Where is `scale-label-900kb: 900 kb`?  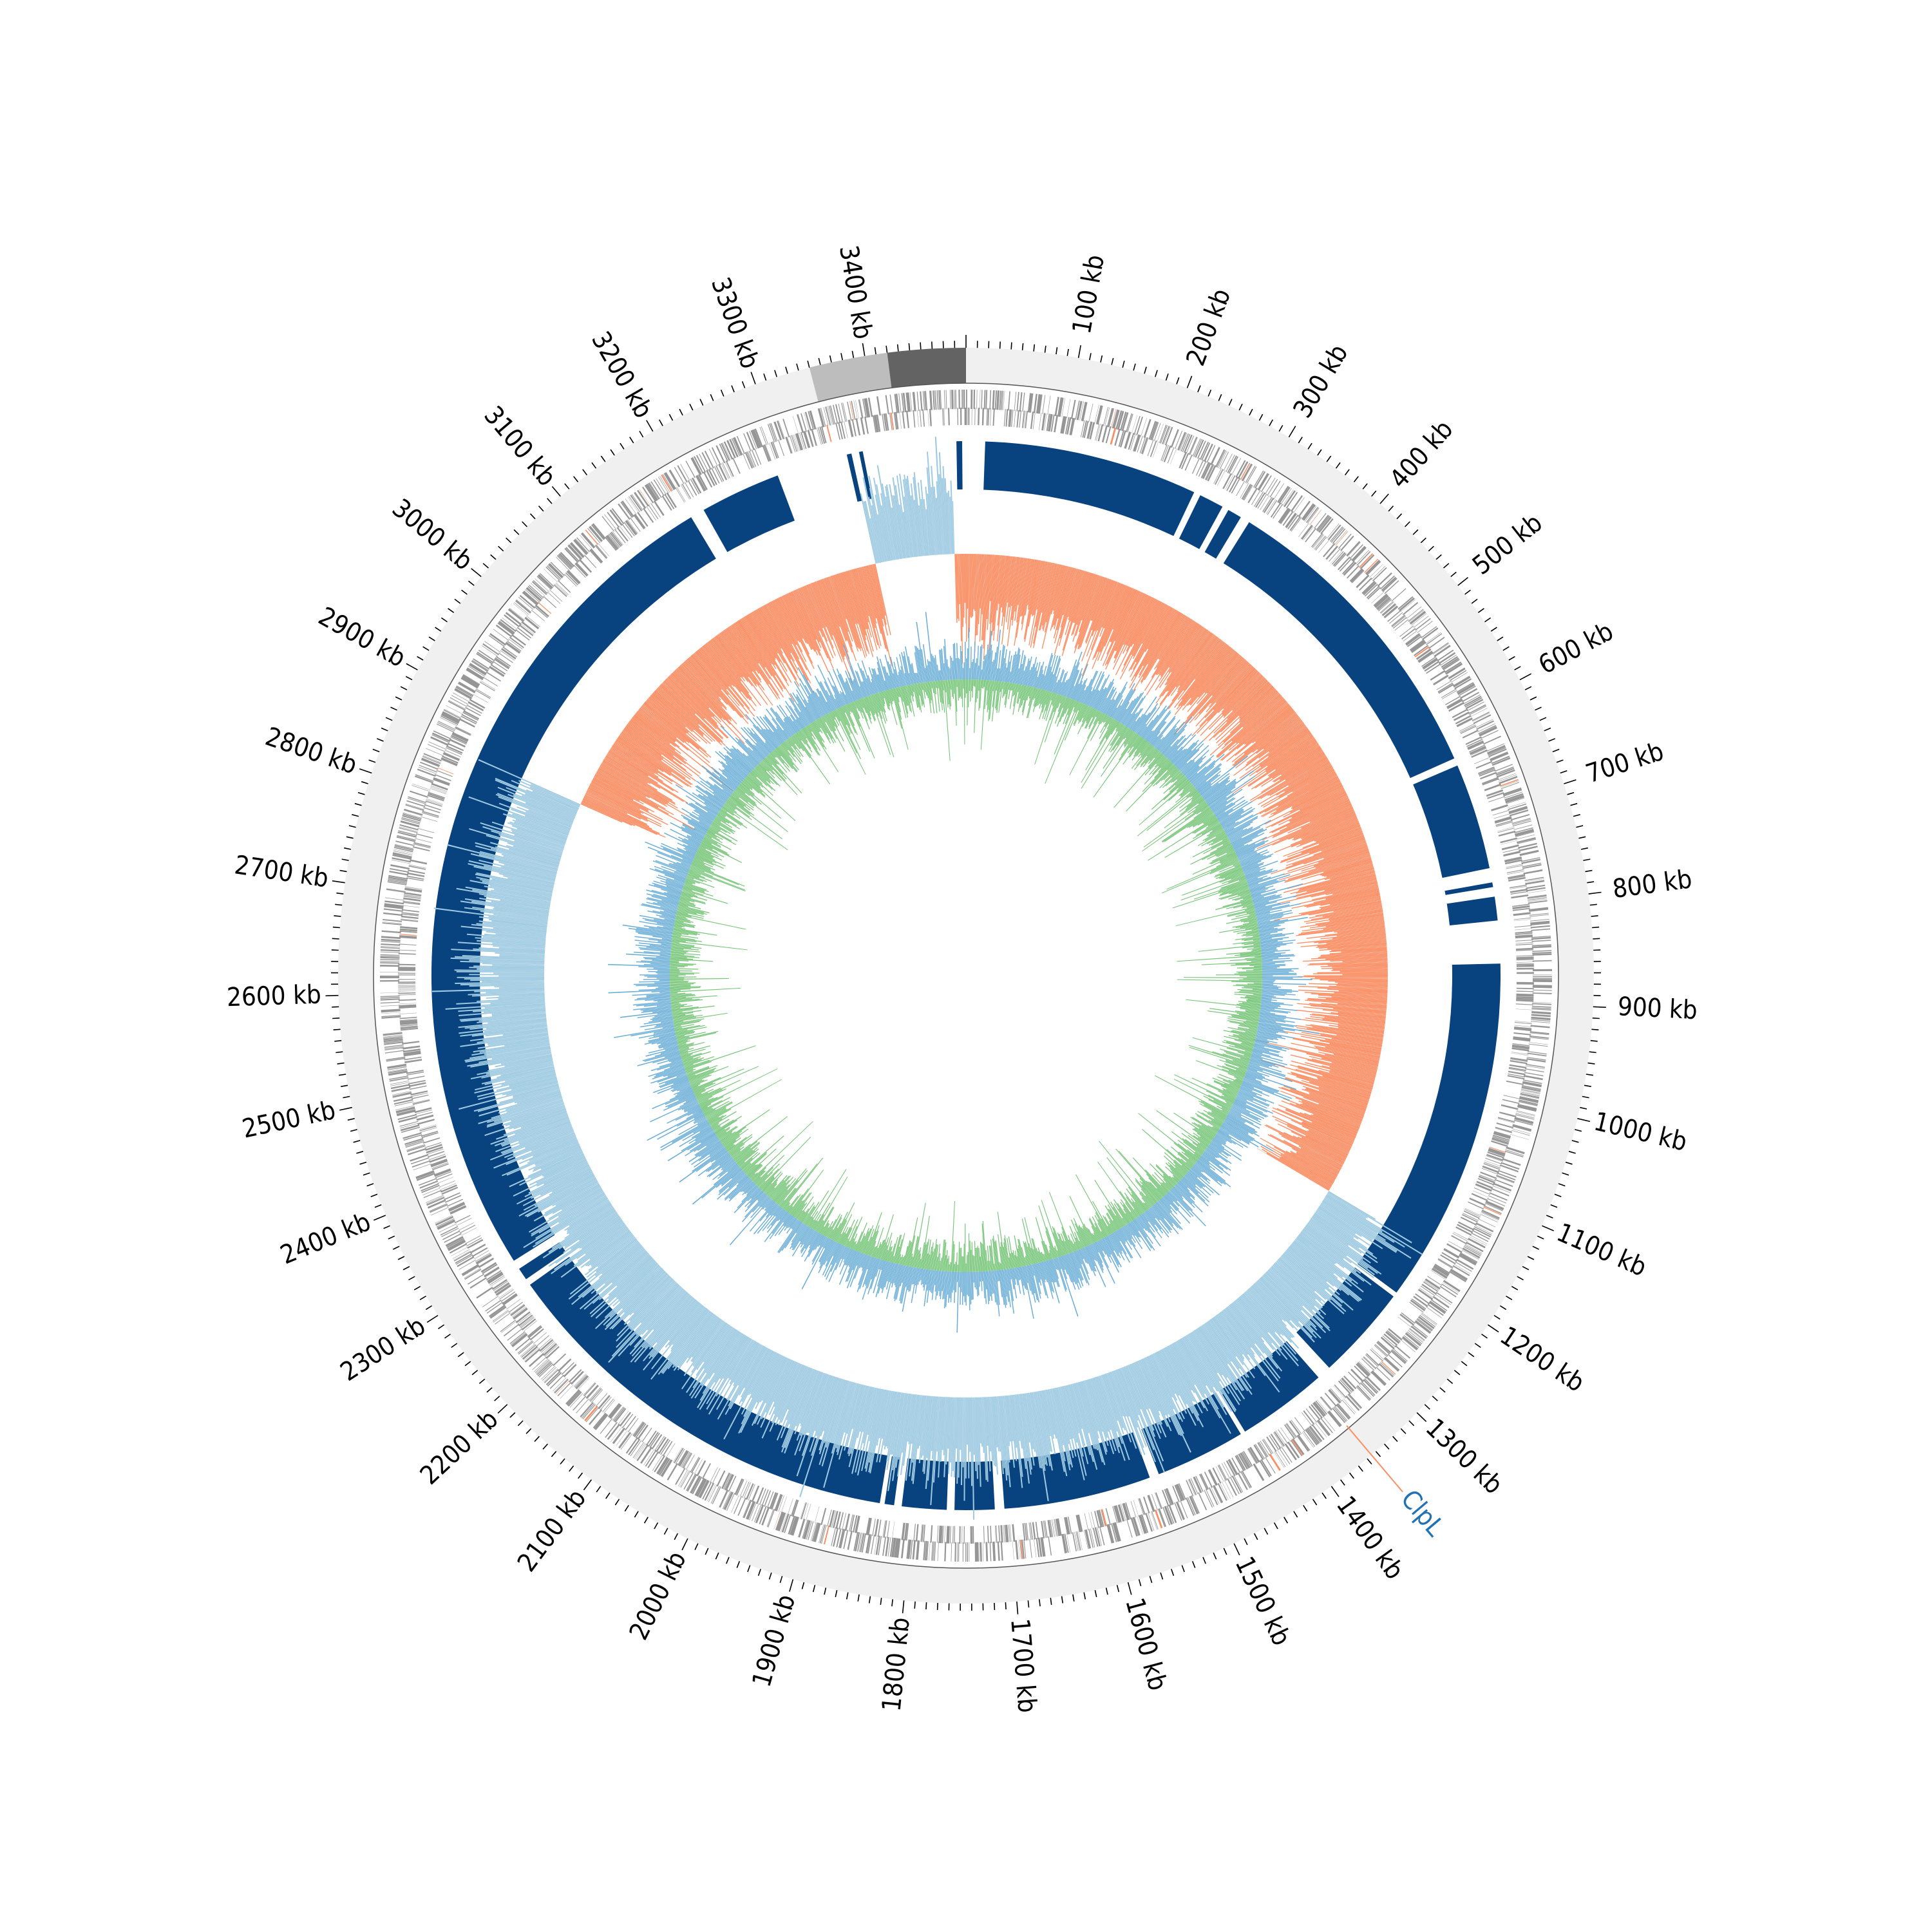 scale-label-900kb: 900 kb is located at coordinates (1657, 1008).